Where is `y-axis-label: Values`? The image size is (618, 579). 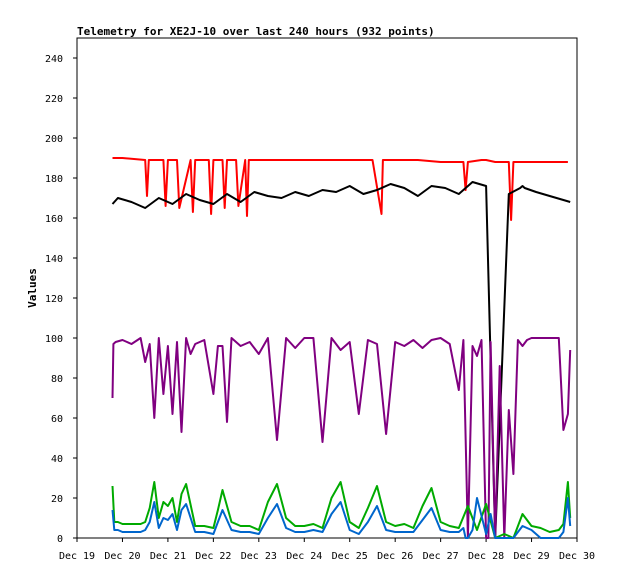
y-axis-label: Values is located at coordinates (32, 288).